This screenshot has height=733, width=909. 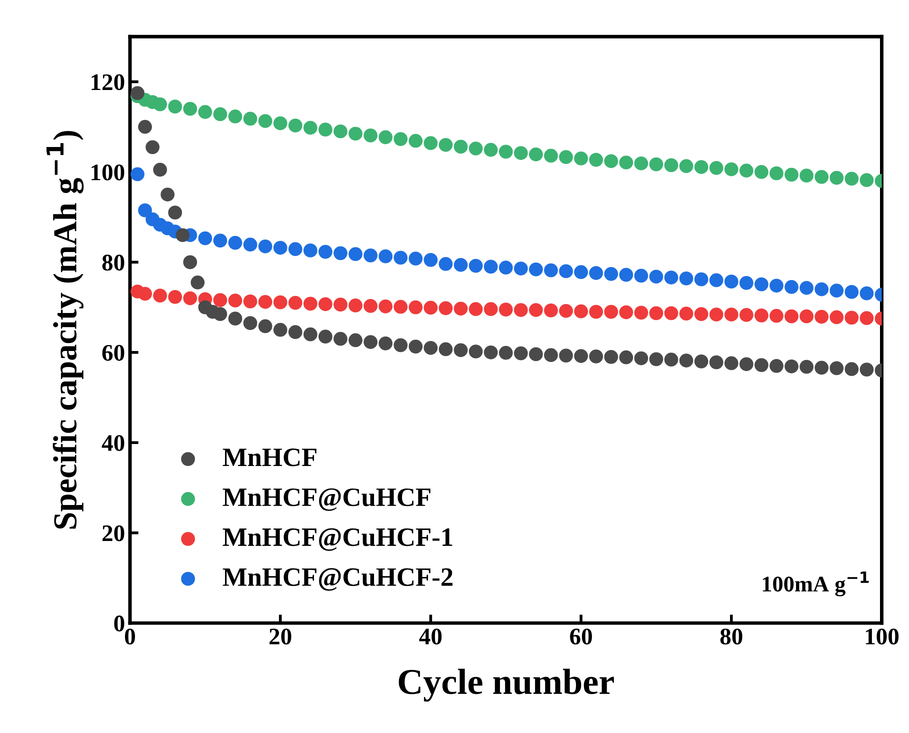 What do you see at coordinates (113, 443) in the screenshot?
I see `y-tick-label: 40` at bounding box center [113, 443].